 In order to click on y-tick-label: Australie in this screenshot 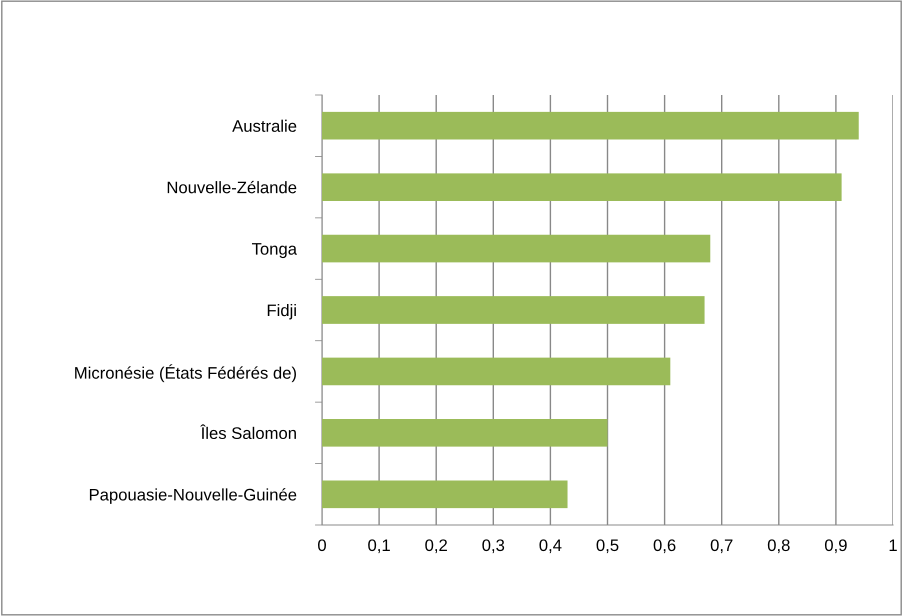, I will do `click(264, 126)`.